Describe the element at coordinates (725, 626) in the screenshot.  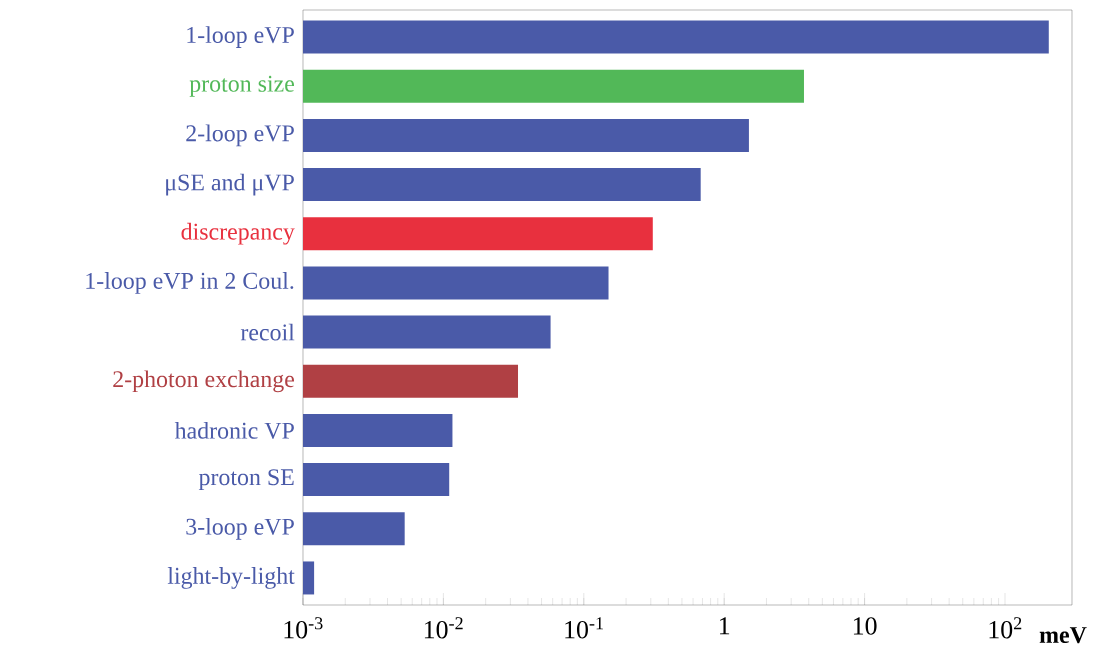
I see `x-tick-label: 1` at that location.